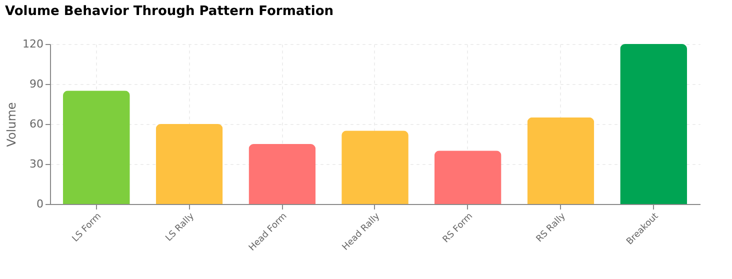 This screenshot has height=279, width=732. Describe the element at coordinates (11, 124) in the screenshot. I see `y-axis-title: Volume` at that location.